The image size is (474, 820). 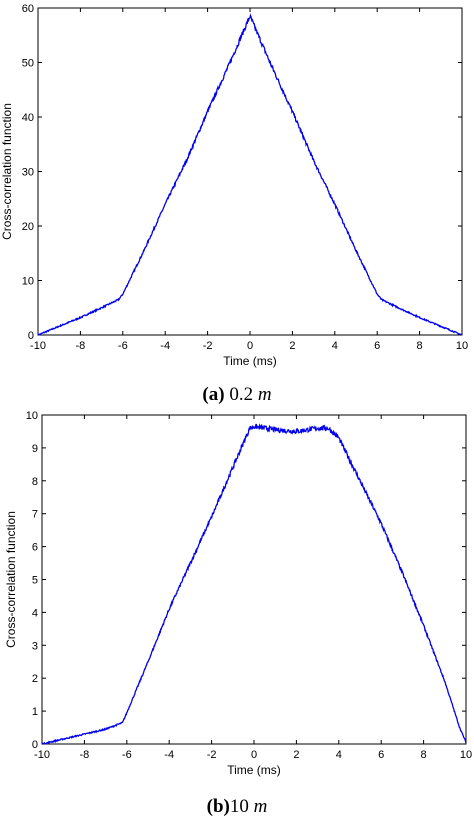 What do you see at coordinates (35, 548) in the screenshot?
I see `y-tick-label: 6` at bounding box center [35, 548].